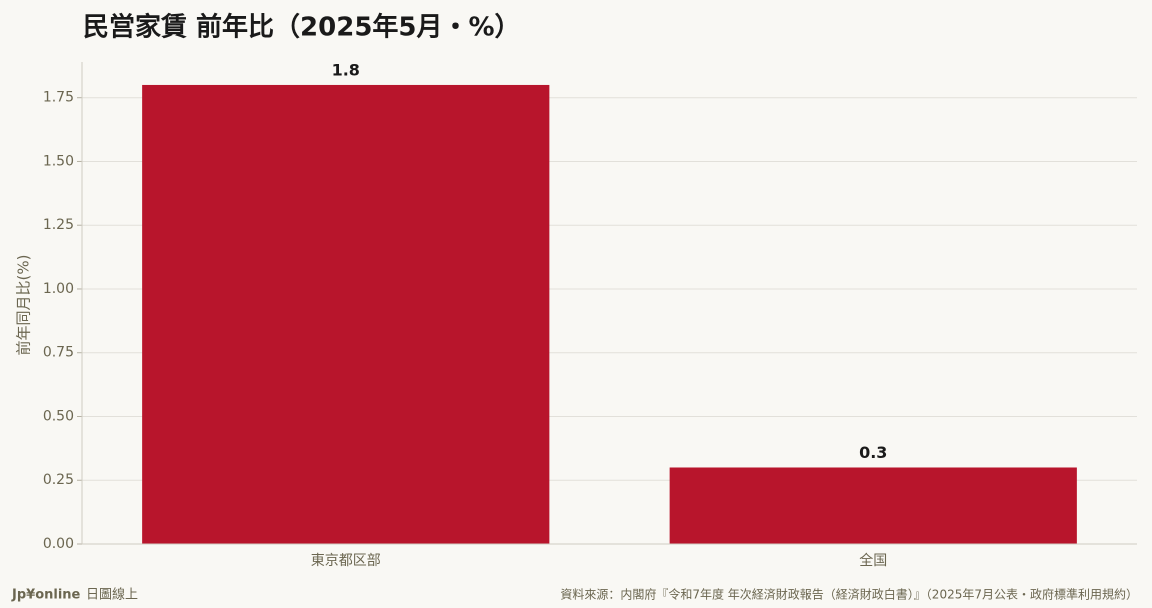 The width and height of the screenshot is (1152, 608). I want to click on bar, so click(873, 505).